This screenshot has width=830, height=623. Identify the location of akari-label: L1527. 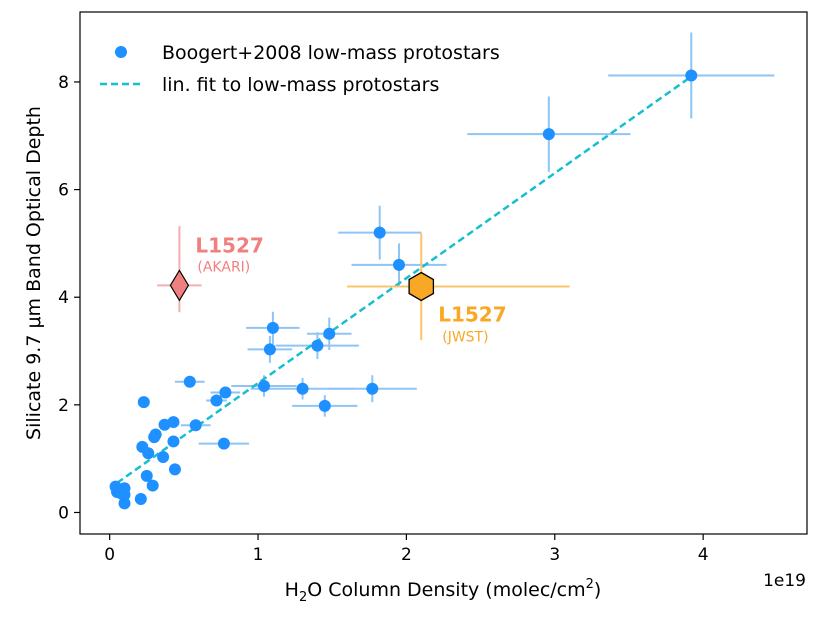
(229, 245).